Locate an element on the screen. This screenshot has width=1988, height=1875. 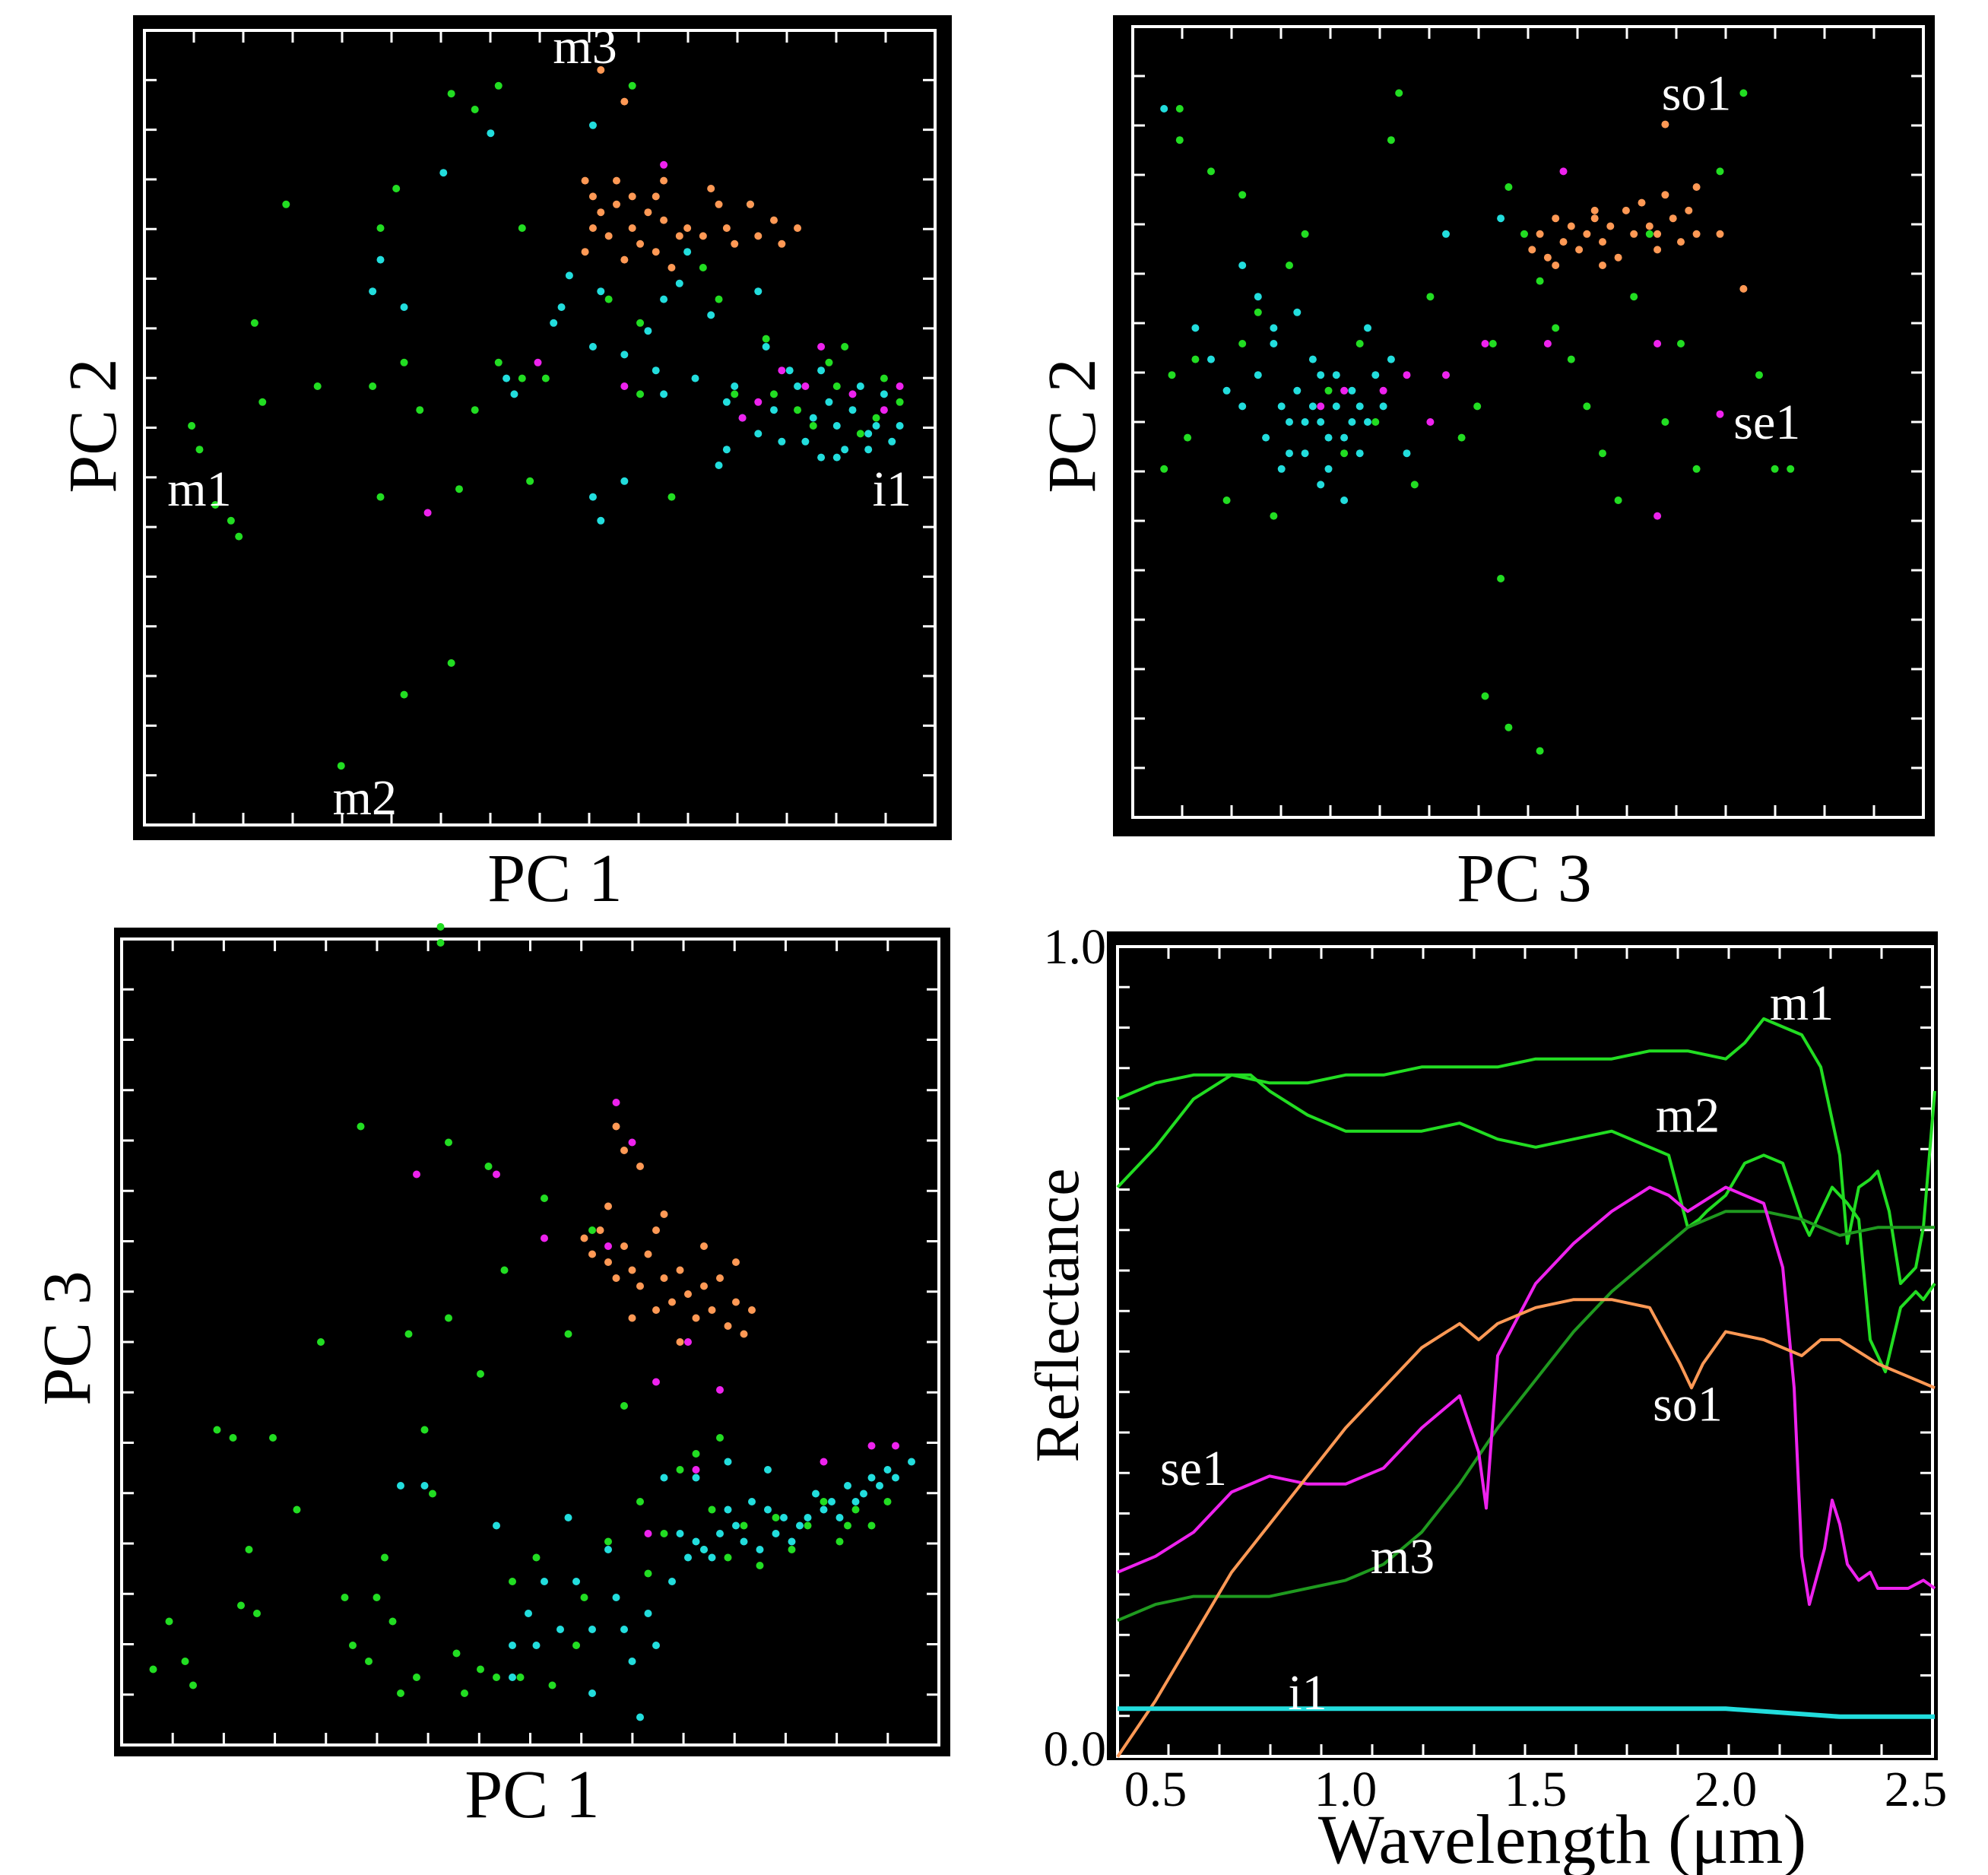
x-tick-label: 0.5 is located at coordinates (1155, 1789).